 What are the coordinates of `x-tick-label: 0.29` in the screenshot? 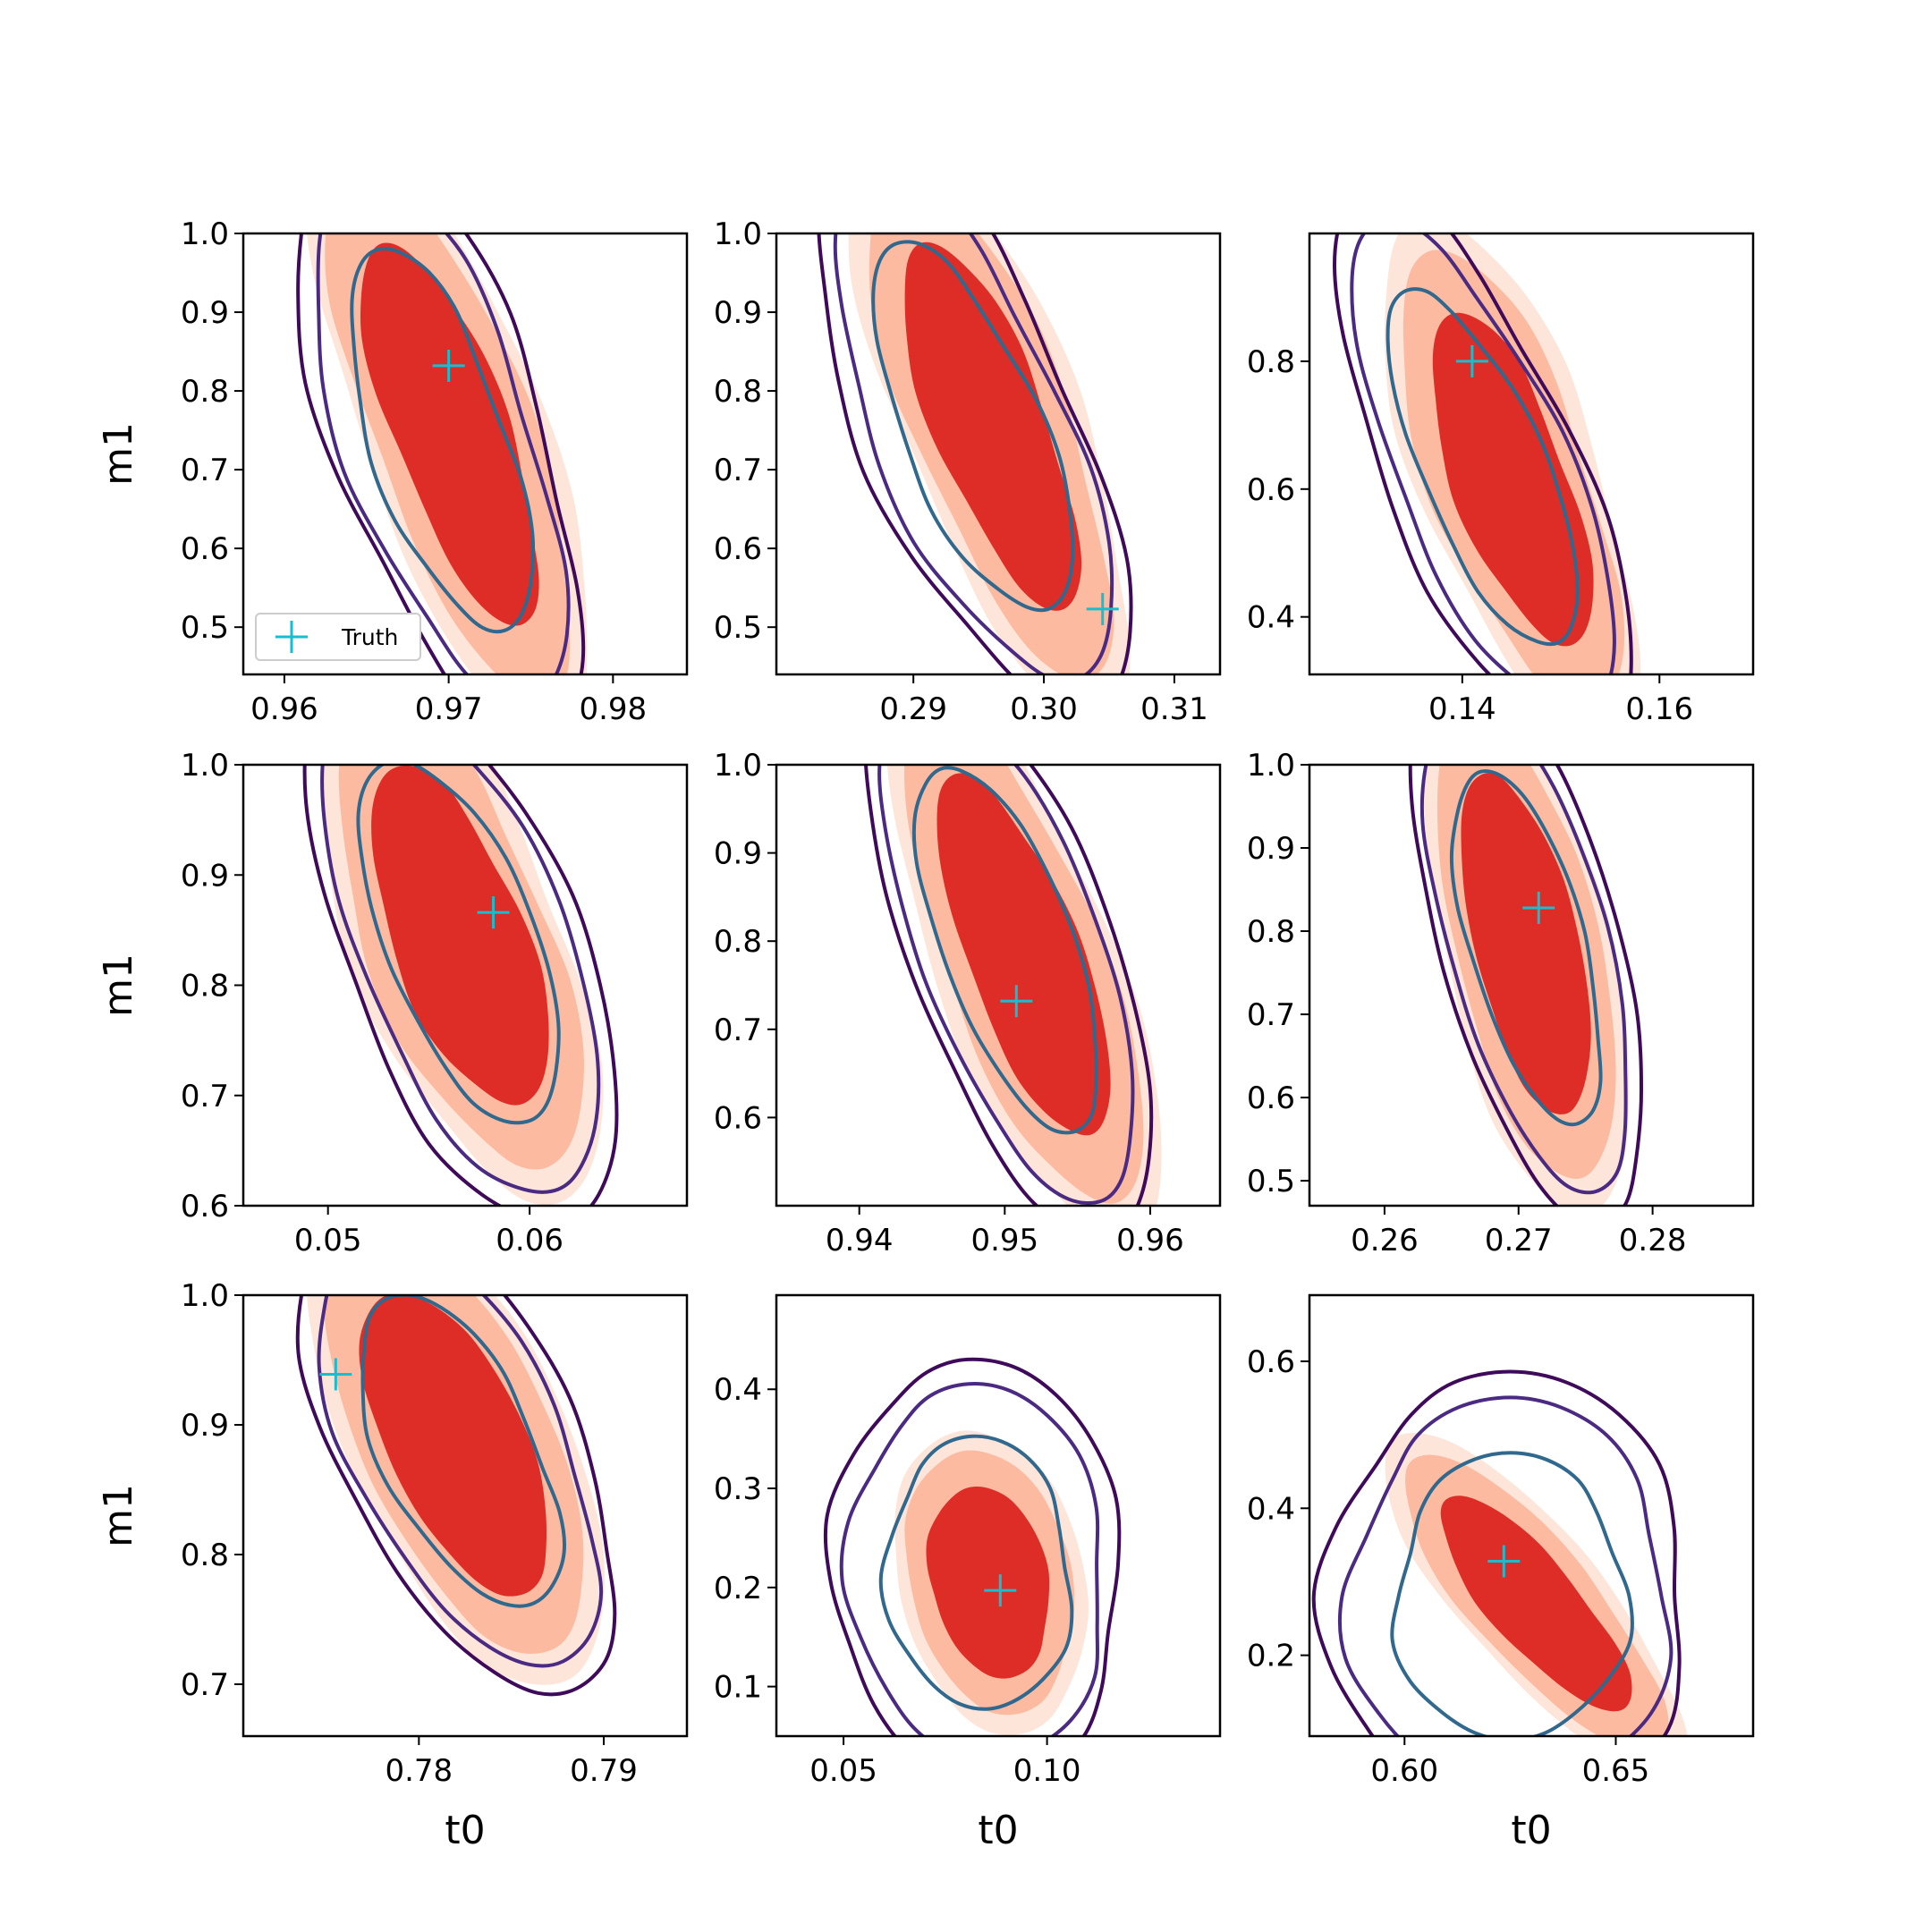 It's located at (913, 709).